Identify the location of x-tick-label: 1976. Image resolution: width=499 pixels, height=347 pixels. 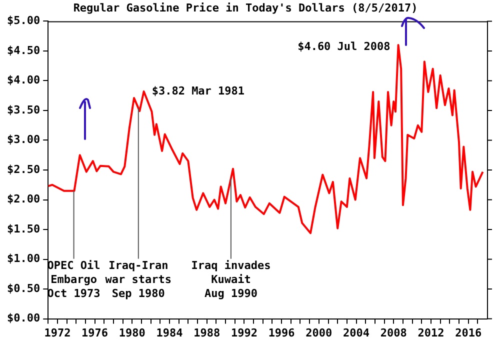
(95, 333).